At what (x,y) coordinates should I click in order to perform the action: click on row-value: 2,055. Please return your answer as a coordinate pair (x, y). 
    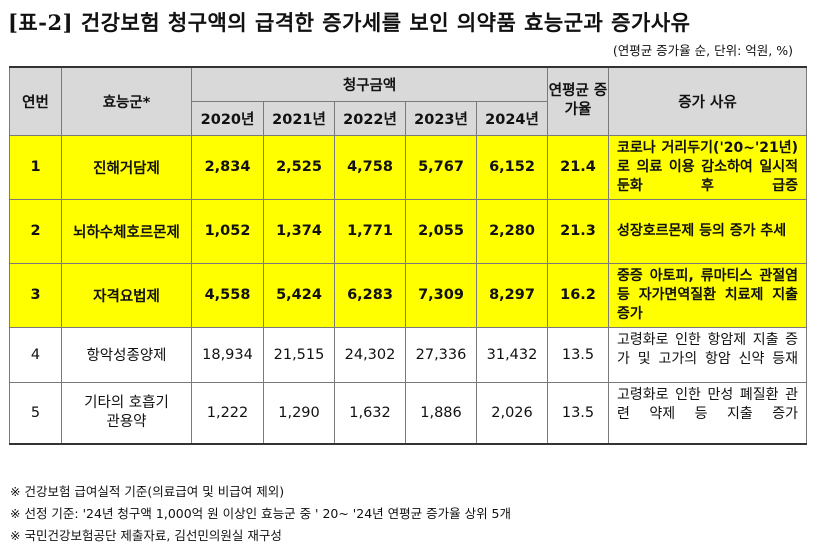
    Looking at the image, I should click on (441, 231).